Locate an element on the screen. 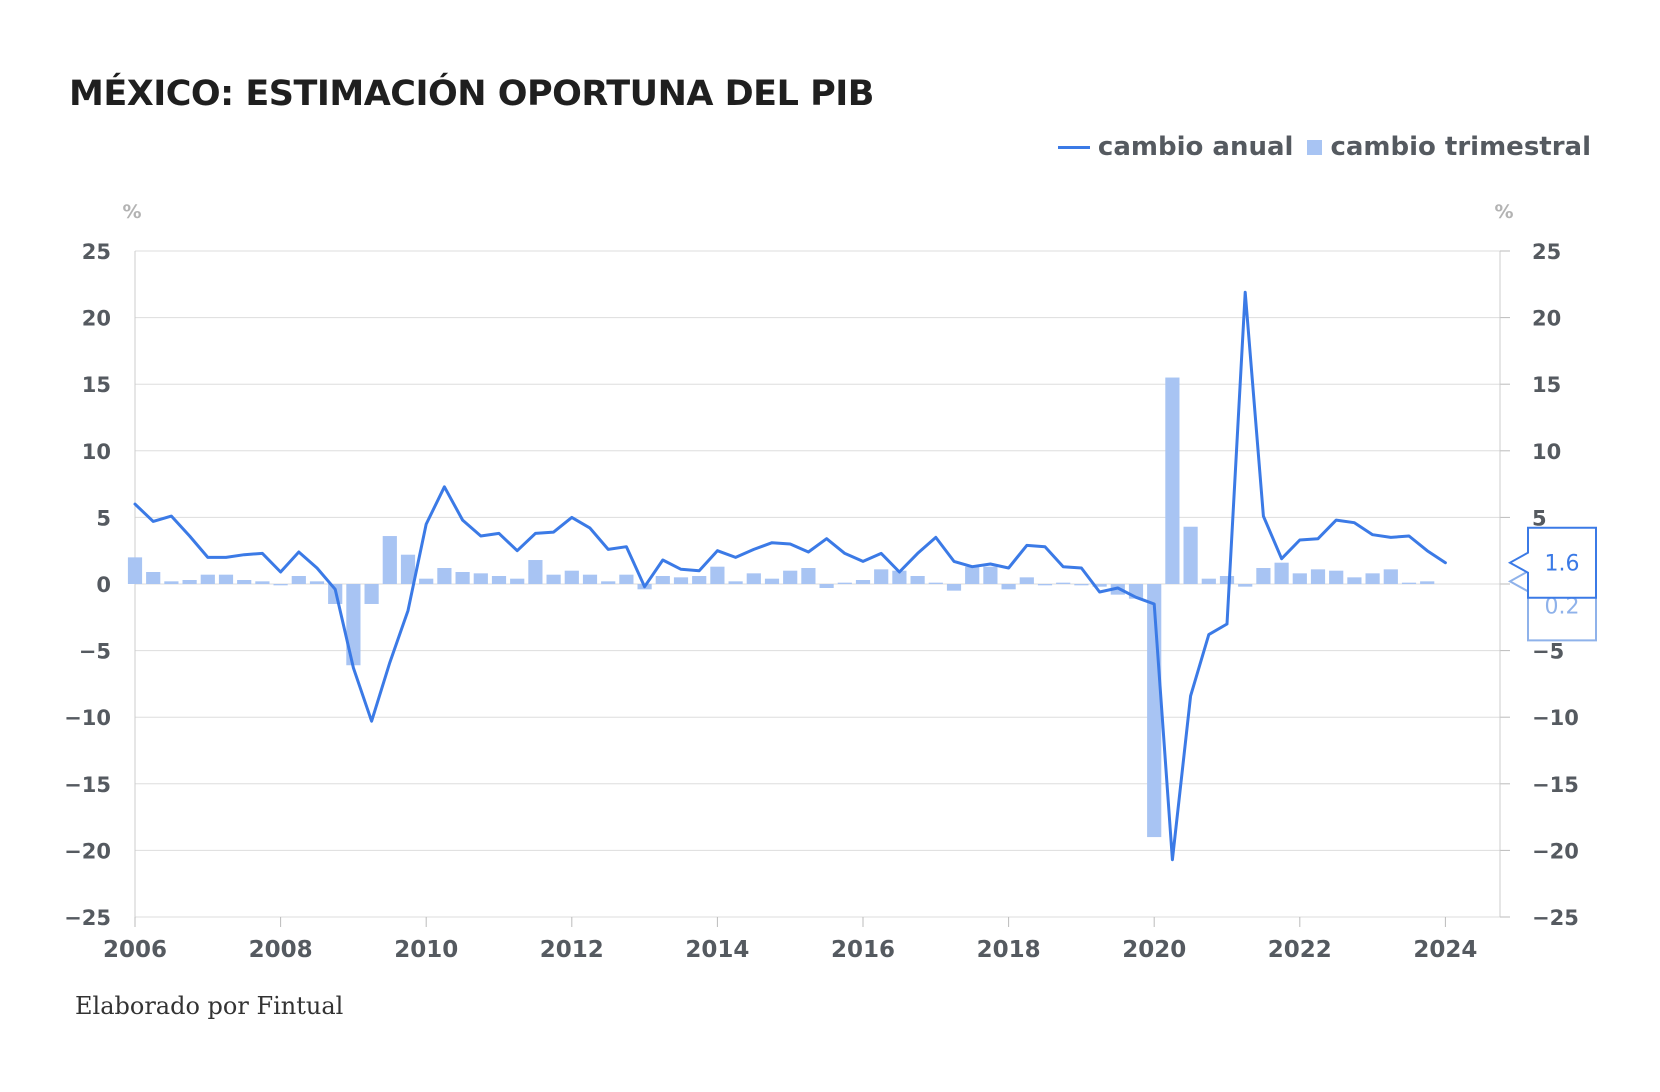 This screenshot has height=1092, width=1660. callout-annual: 1.6 is located at coordinates (1552, 562).